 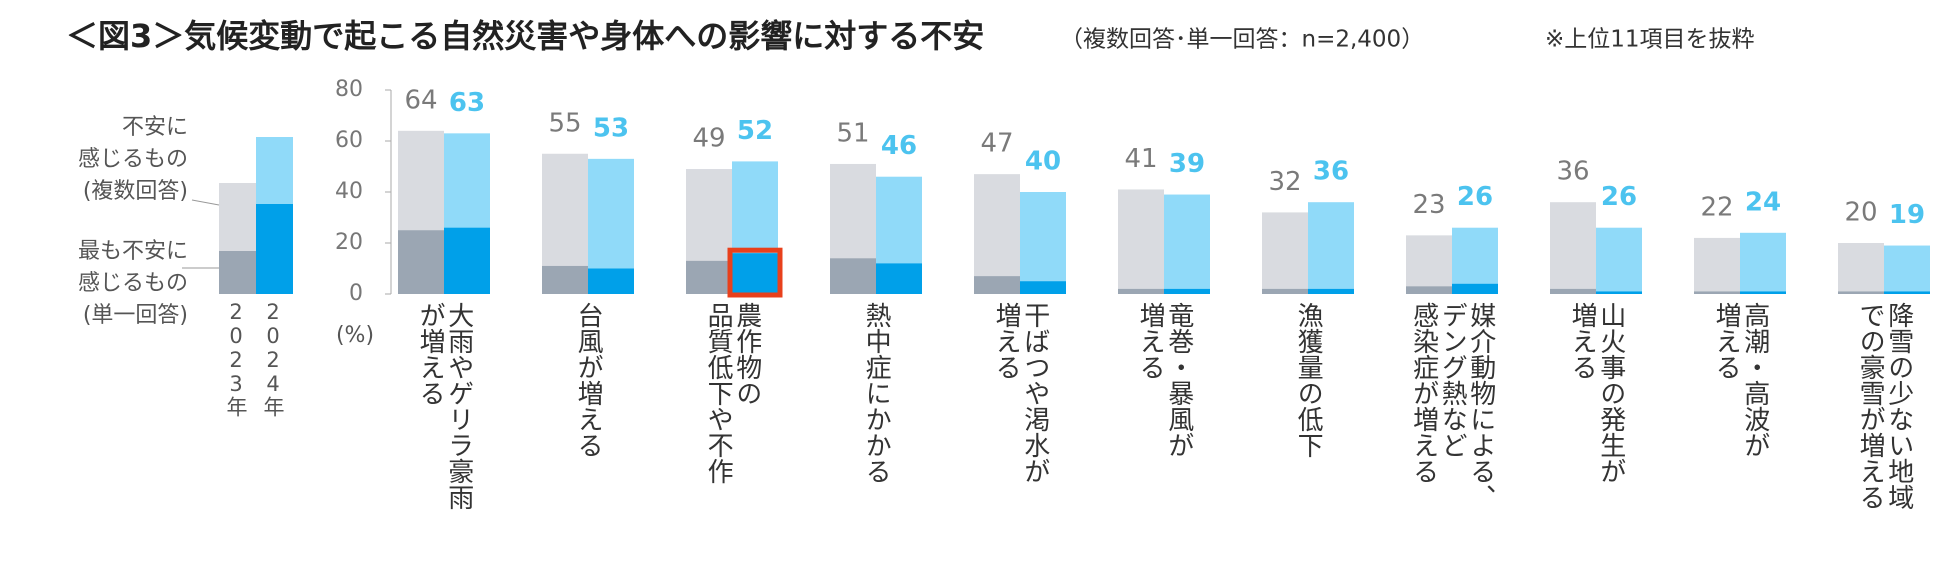 I want to click on y-tick-label: 60, so click(x=349, y=140).